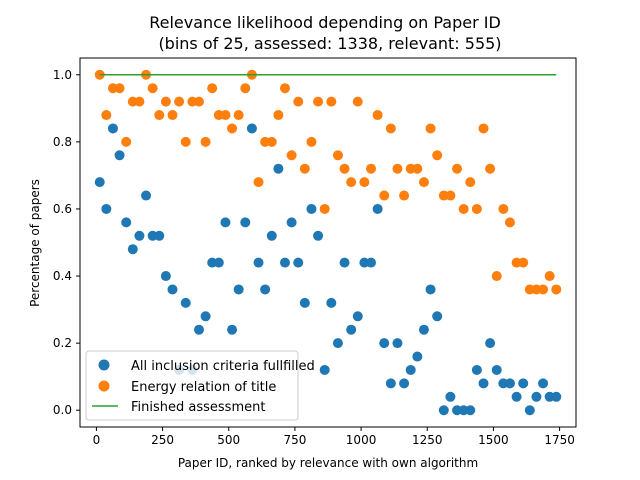 The width and height of the screenshot is (640, 480). What do you see at coordinates (62, 276) in the screenshot?
I see `y-tick-label: 0.4` at bounding box center [62, 276].